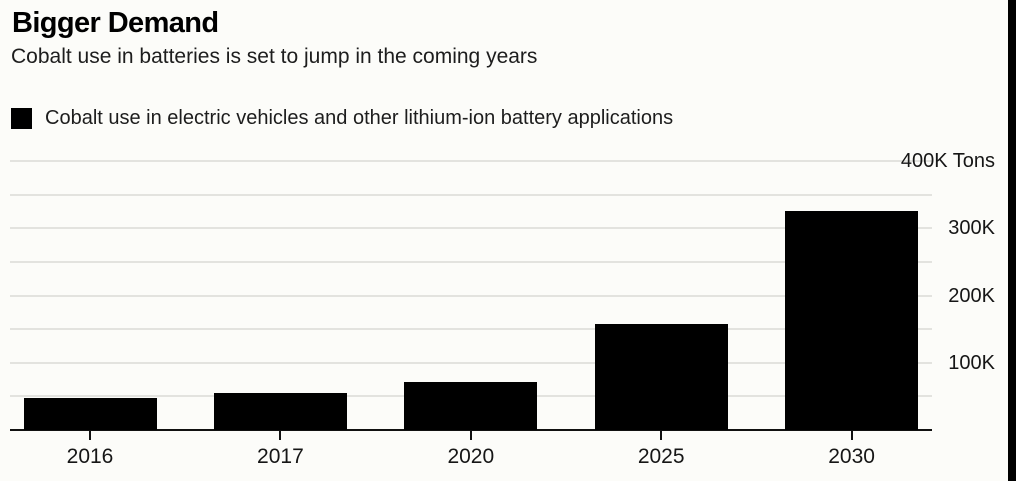 This screenshot has height=481, width=1016. I want to click on x-tick-2017, so click(280, 435).